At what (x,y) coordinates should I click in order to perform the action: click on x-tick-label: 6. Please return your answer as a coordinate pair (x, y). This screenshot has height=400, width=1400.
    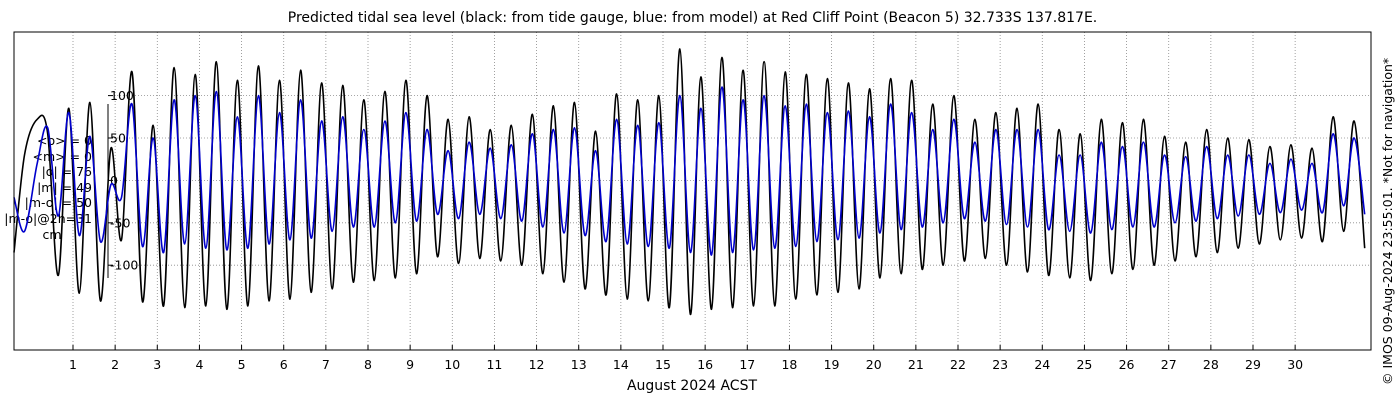
    Looking at the image, I should click on (284, 364).